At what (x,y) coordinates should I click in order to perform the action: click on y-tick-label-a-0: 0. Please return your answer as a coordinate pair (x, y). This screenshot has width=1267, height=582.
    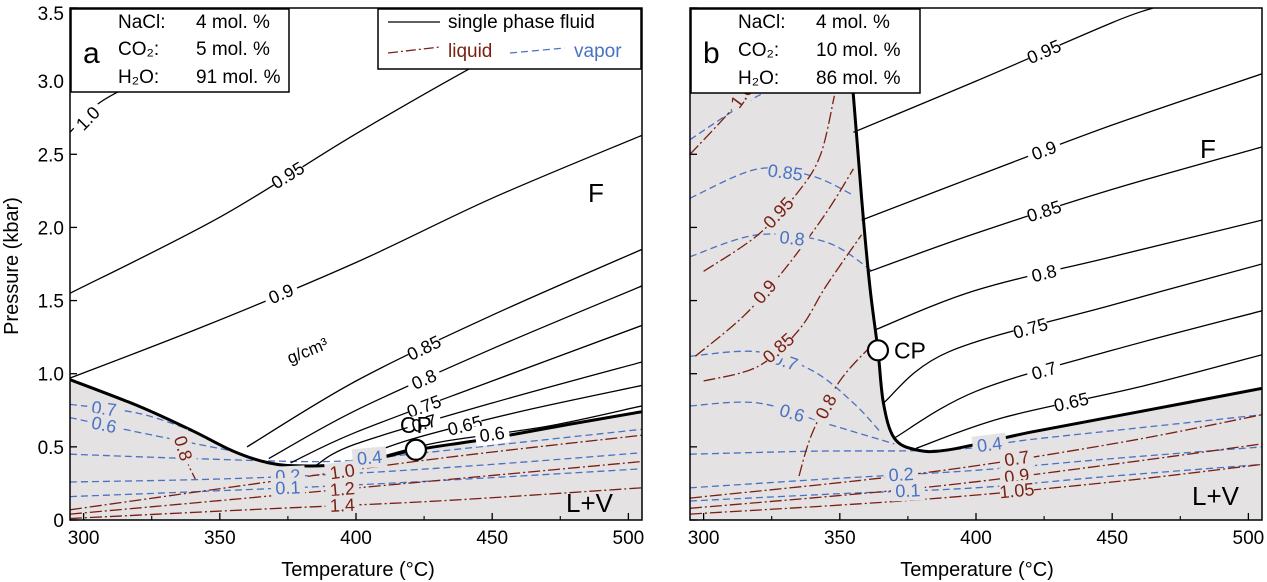
    Looking at the image, I should click on (58, 521).